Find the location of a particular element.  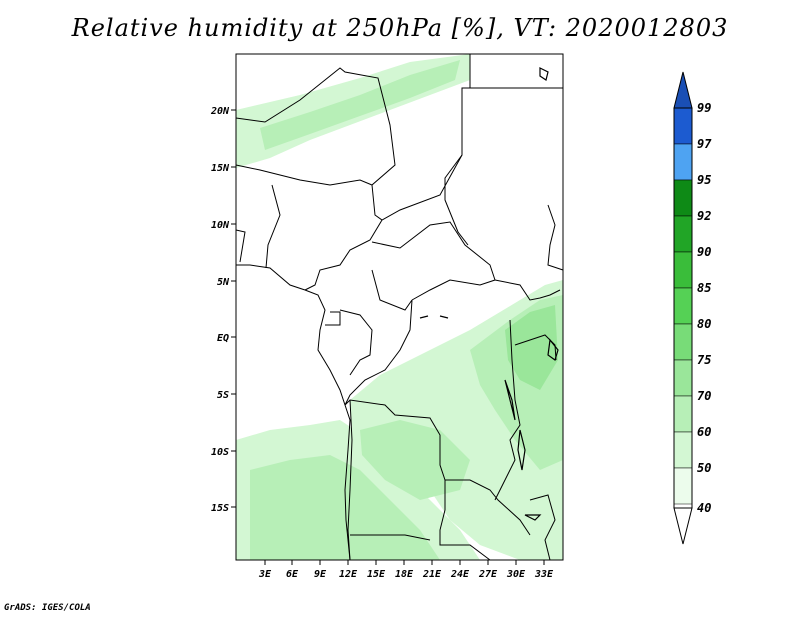

lat-label-5s: 5S is located at coordinates (223, 395).